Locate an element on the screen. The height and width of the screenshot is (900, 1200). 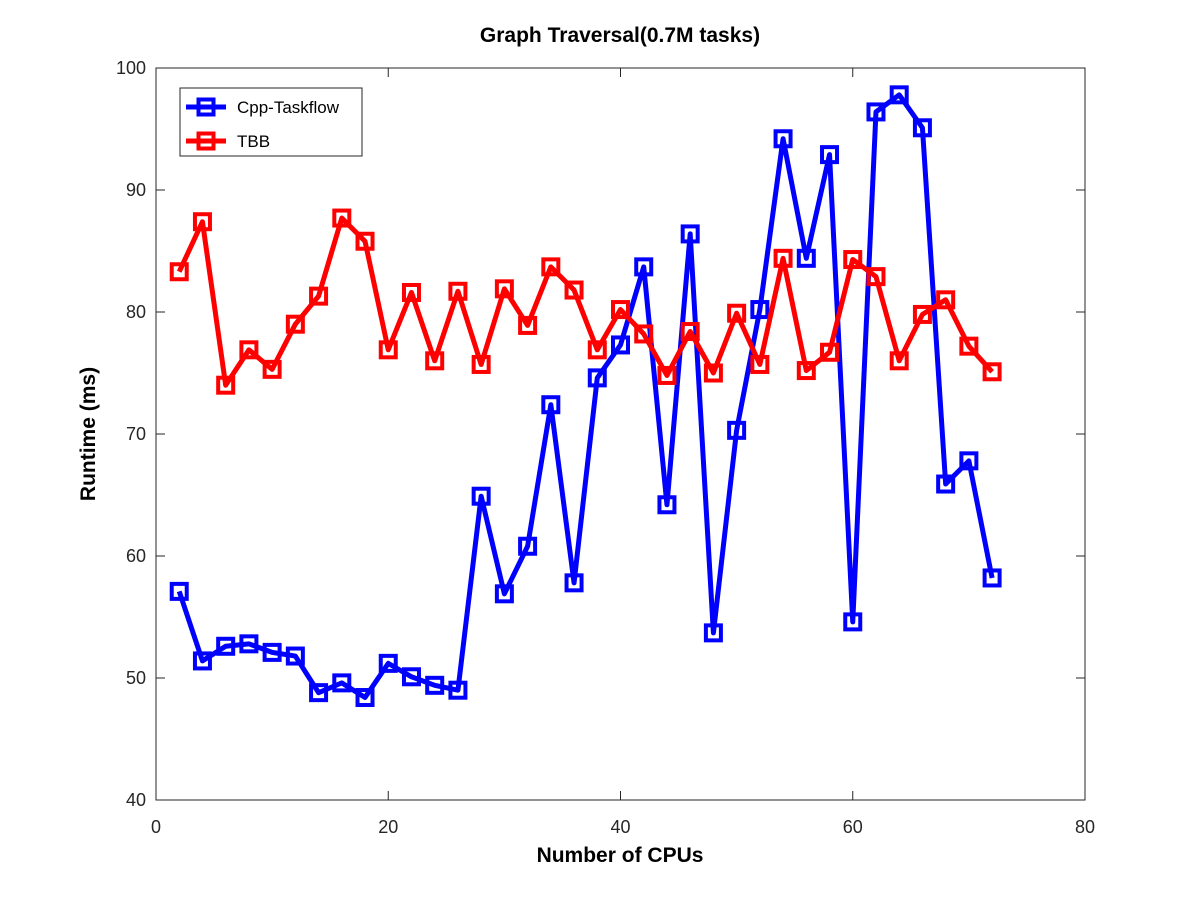
legend-label: Cpp-Taskflow is located at coordinates (288, 107).